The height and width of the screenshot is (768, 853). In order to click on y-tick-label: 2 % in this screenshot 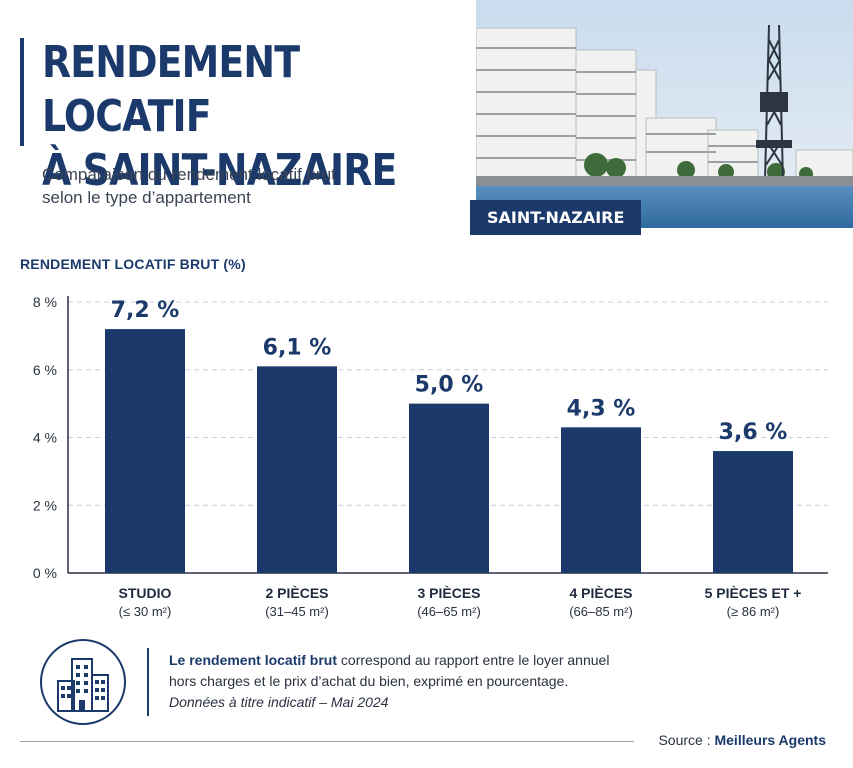, I will do `click(45, 505)`.